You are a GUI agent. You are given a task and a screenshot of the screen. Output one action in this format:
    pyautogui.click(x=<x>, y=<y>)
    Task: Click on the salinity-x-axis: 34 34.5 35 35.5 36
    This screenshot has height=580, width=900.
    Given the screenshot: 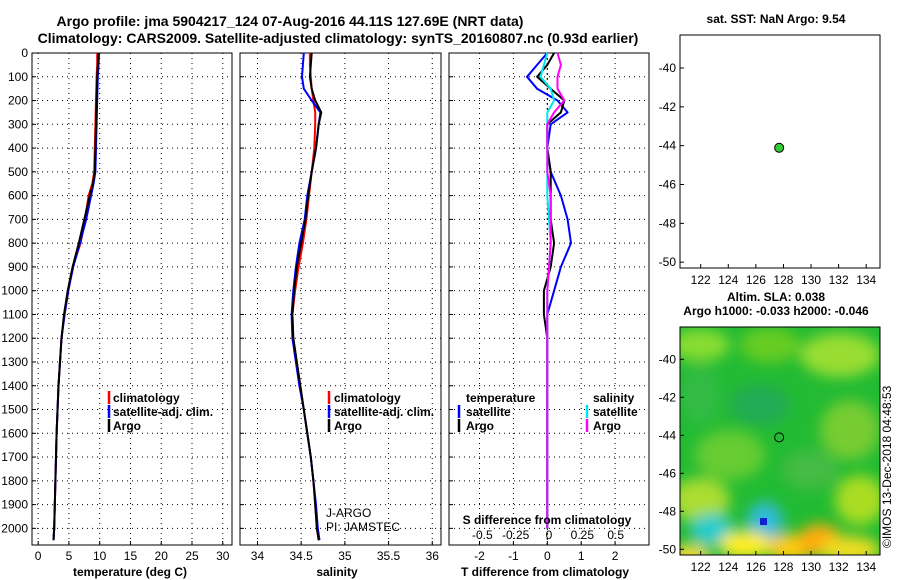 What is the action you would take?
    pyautogui.click(x=345, y=552)
    